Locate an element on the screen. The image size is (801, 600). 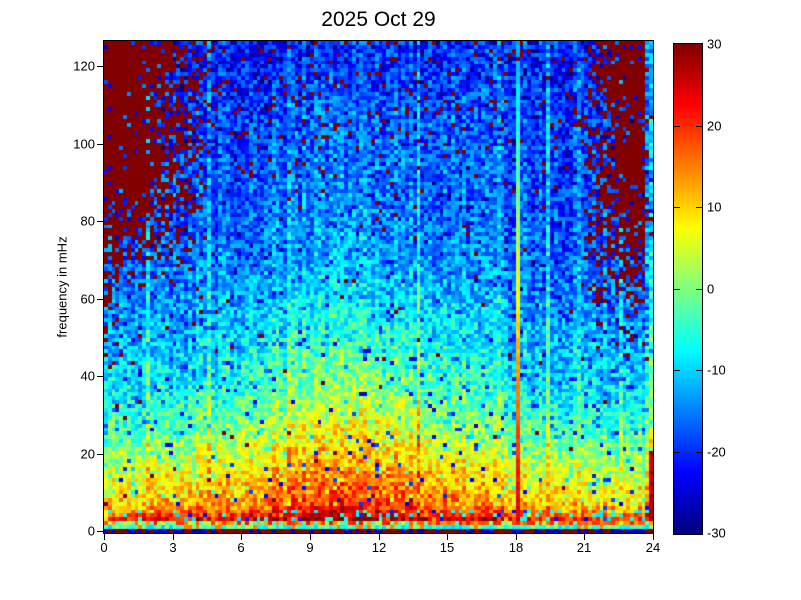
colorbar-tick-label: -30 is located at coordinates (716, 533).